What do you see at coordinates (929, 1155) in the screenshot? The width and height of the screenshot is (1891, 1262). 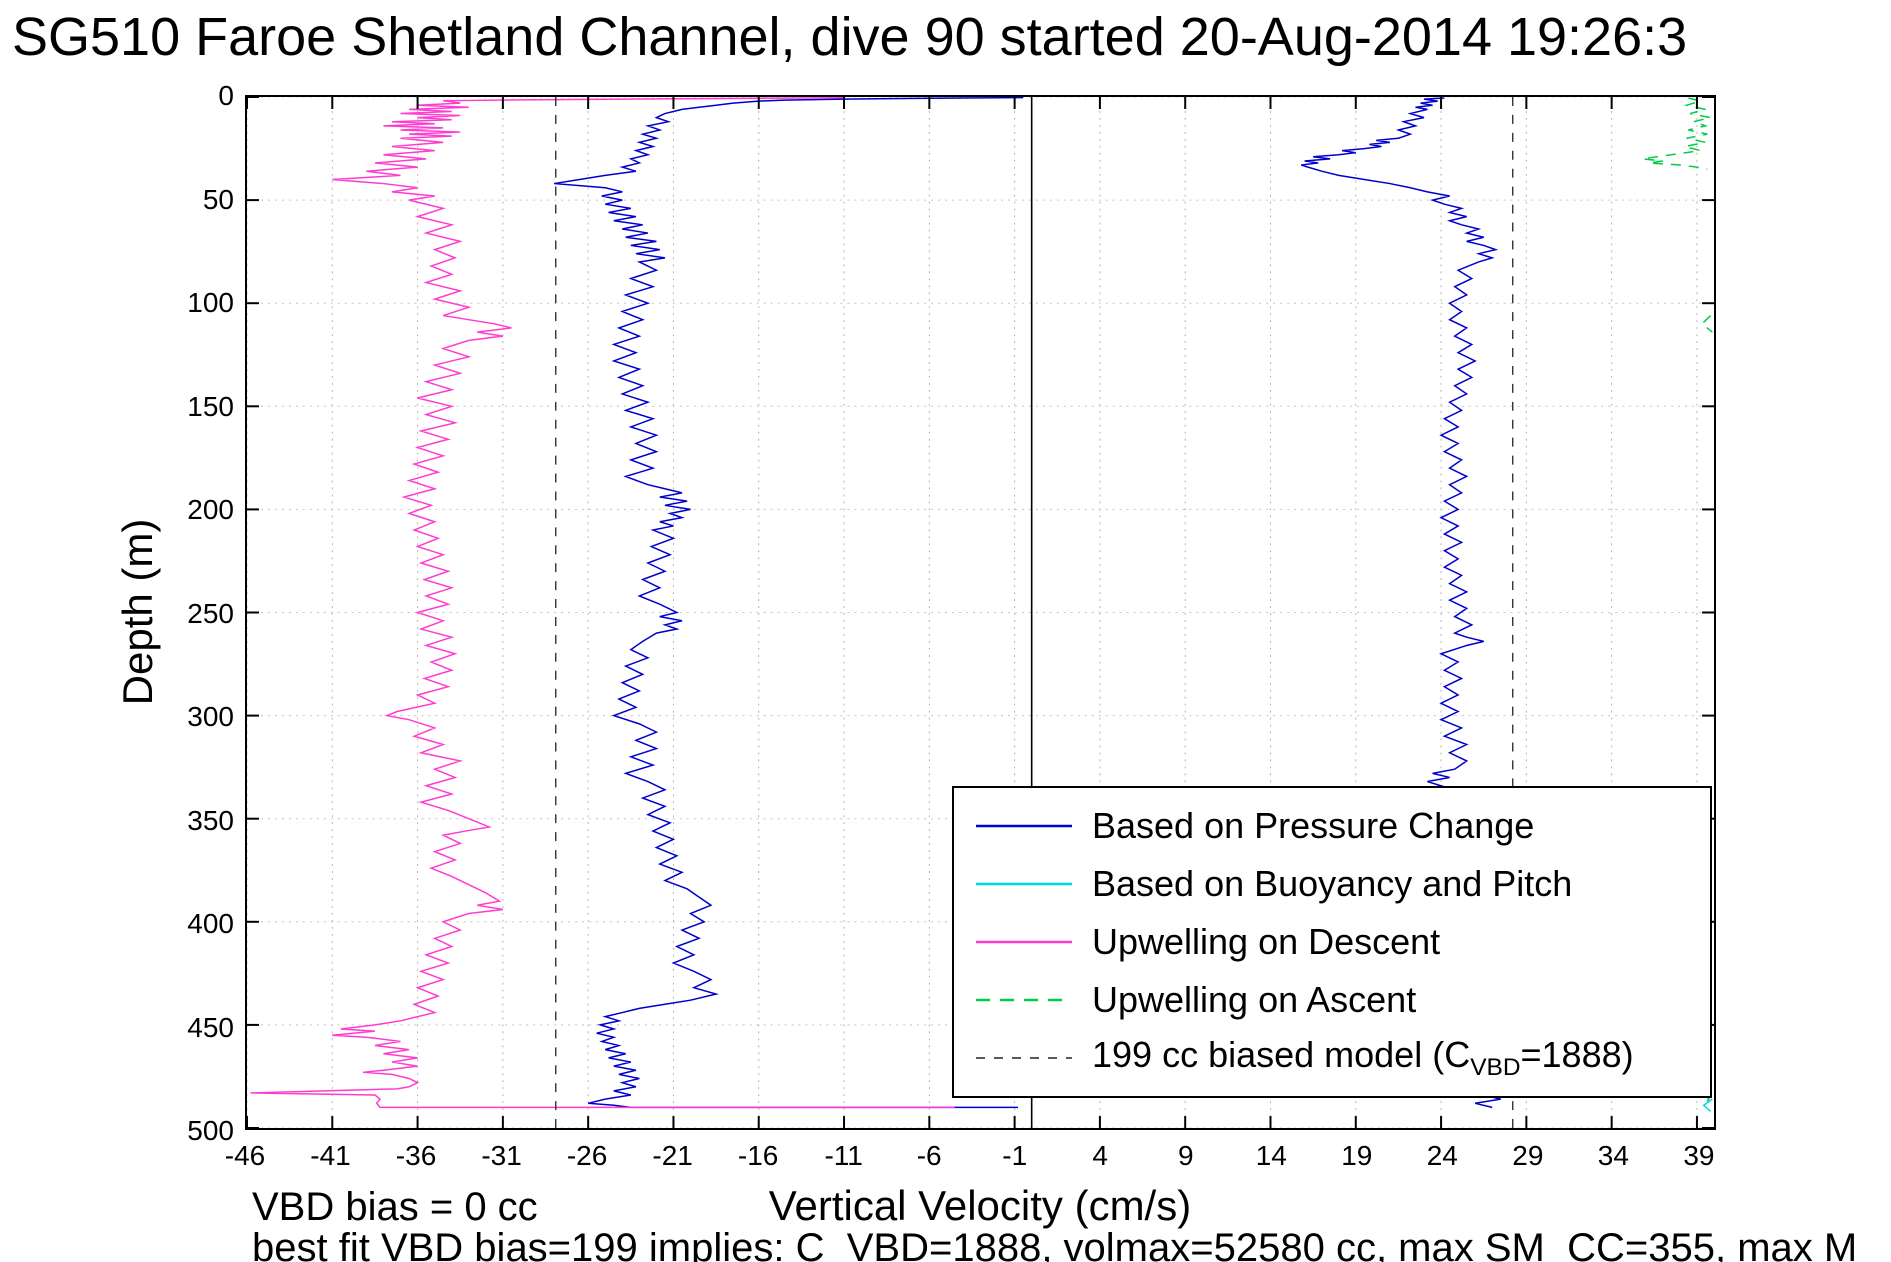 I see `x-tick-label: -6` at bounding box center [929, 1155].